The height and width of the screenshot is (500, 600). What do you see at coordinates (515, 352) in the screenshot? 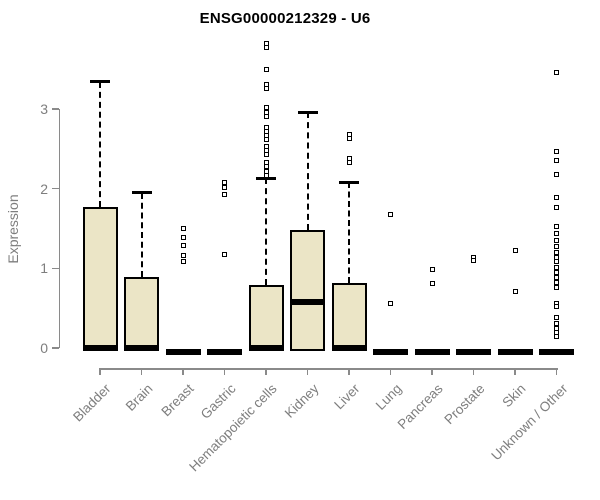
I see `box-skin` at bounding box center [515, 352].